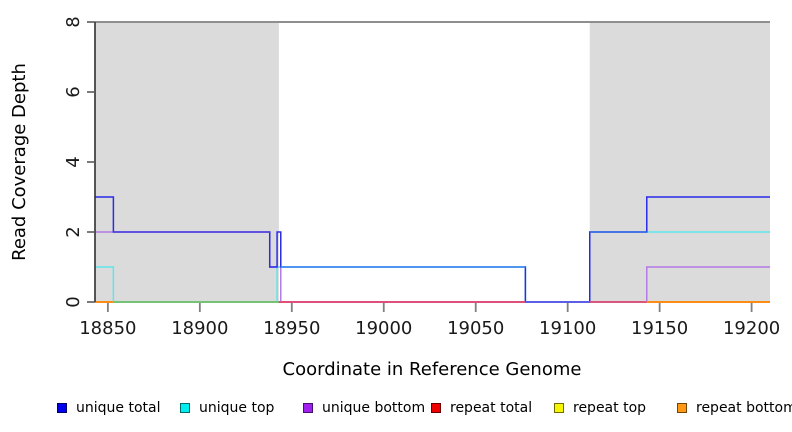  Describe the element at coordinates (19, 162) in the screenshot. I see `y-axis-title: Read Coverage Depth` at that location.